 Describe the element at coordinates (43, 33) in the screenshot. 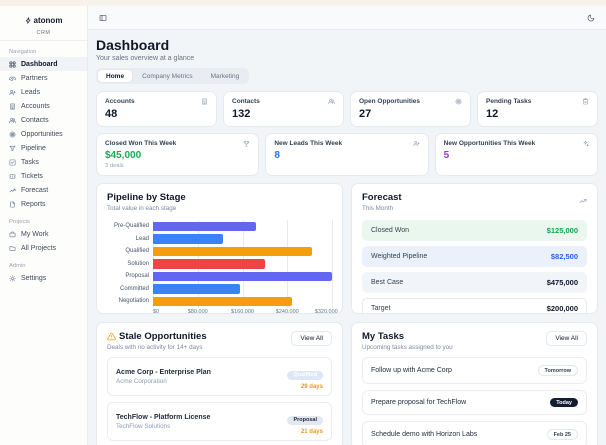

I see `logo-subtitle: CRM` at that location.